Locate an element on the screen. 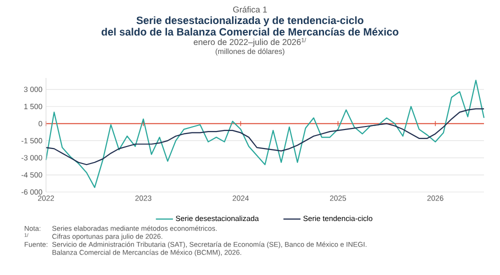 This screenshot has width=500, height=275. chart-subtitle: enero de 2022–julio de 2026$^{1/}$ is located at coordinates (250, 42).